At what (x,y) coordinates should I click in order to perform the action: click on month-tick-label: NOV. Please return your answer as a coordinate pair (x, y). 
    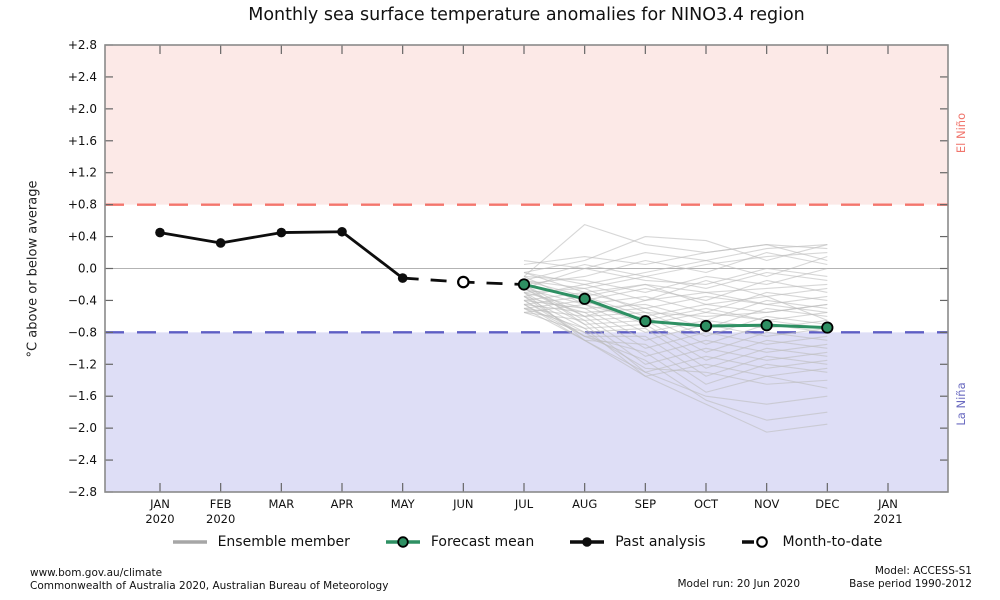
    Looking at the image, I should click on (766, 504).